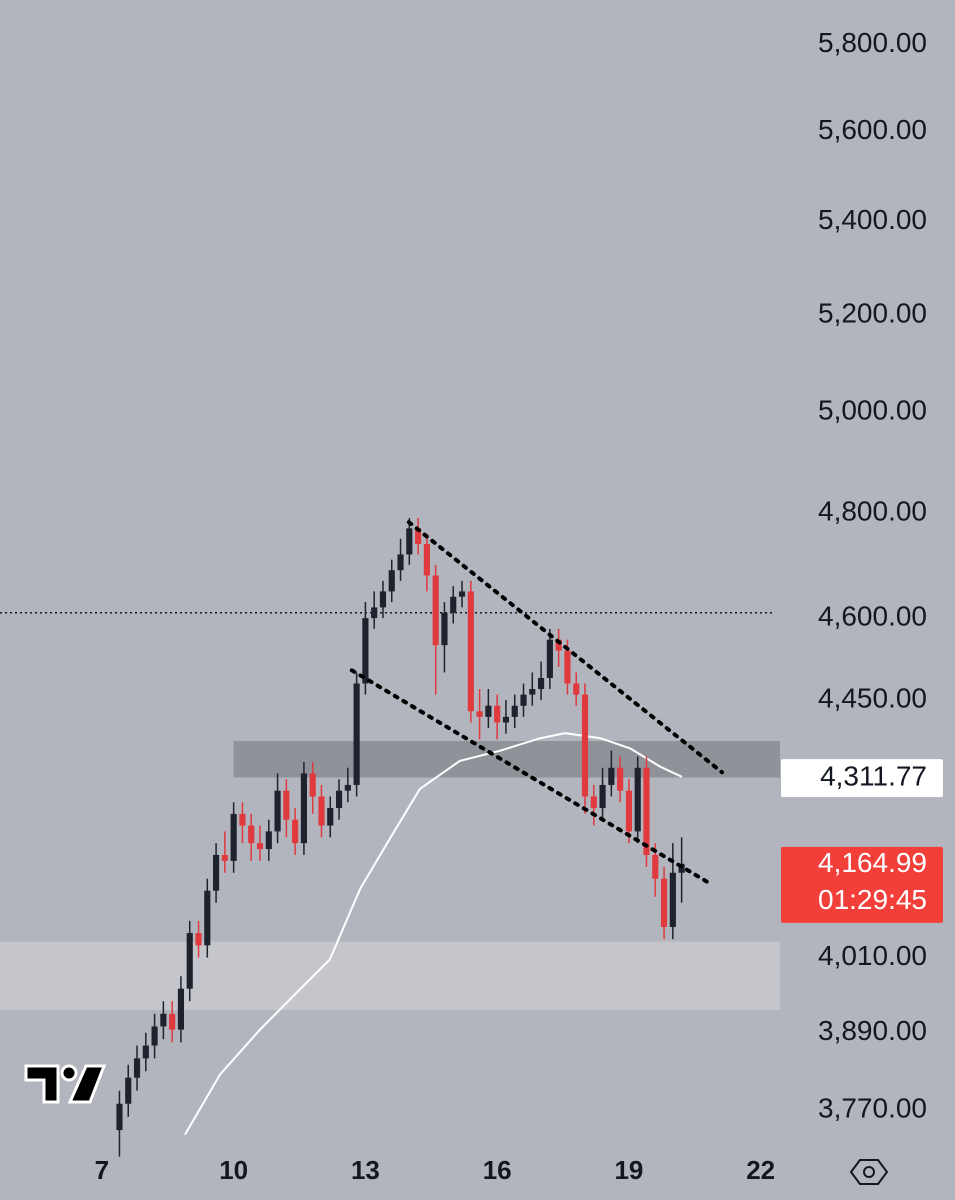 The height and width of the screenshot is (1200, 955). What do you see at coordinates (365, 1170) in the screenshot?
I see `x-tick-label: 13` at bounding box center [365, 1170].